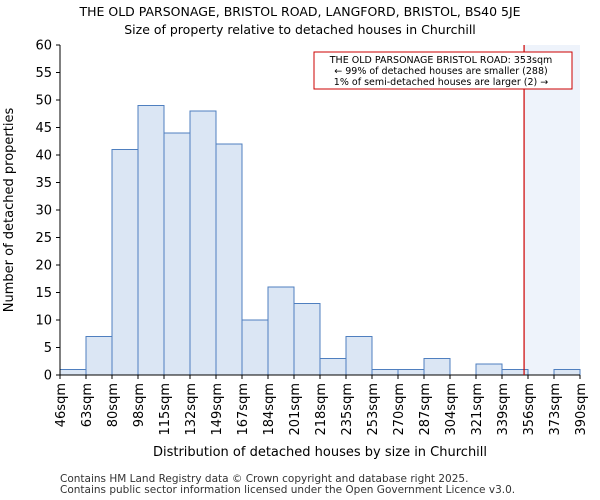 This screenshot has width=600, height=500. What do you see at coordinates (43, 293) in the screenshot?
I see `y-tick-label: 15` at bounding box center [43, 293].